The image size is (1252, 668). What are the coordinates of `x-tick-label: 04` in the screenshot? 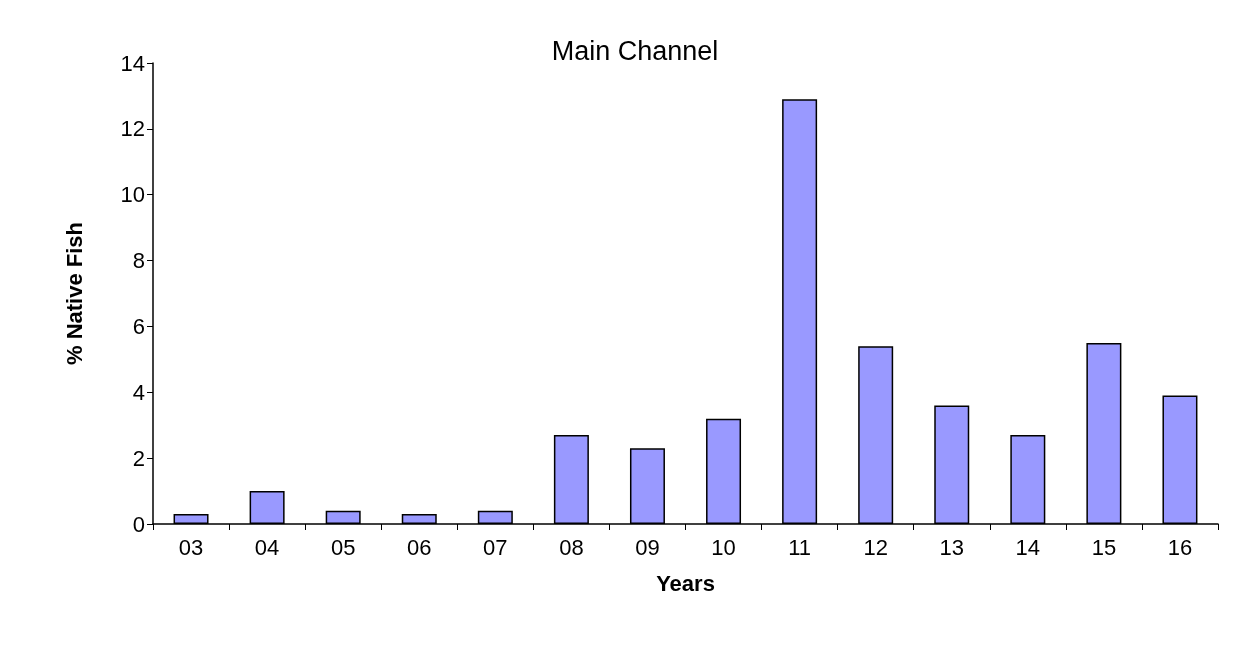 It's located at (267, 547).